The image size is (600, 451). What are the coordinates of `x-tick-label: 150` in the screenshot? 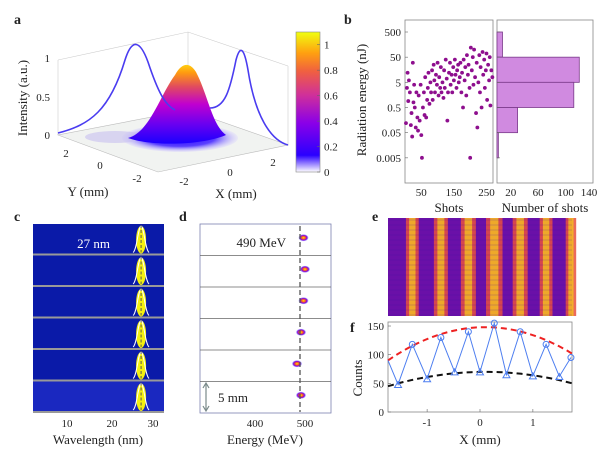 It's located at (454, 193).